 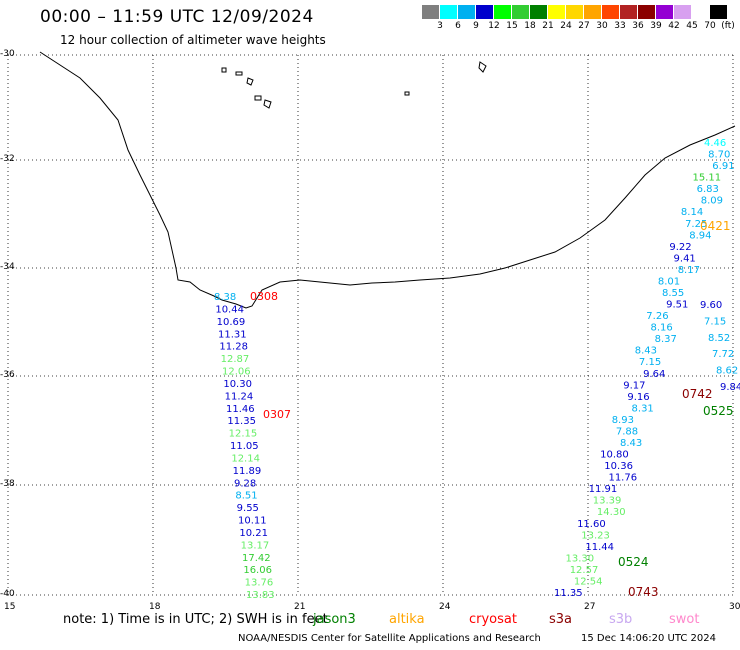 I want to click on wave-height-value: 6.91, so click(x=723, y=166).